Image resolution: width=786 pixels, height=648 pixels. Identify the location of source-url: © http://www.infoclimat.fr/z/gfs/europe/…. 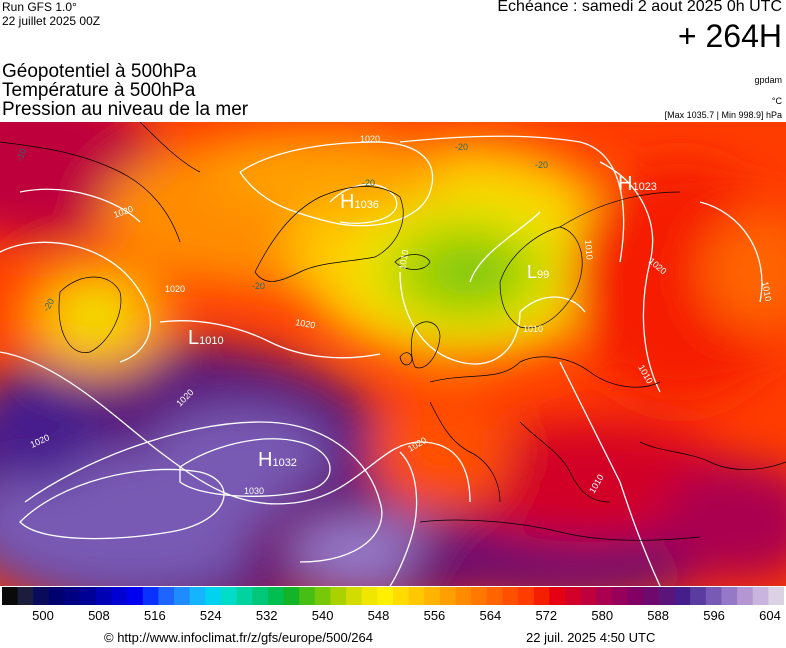
(238, 637).